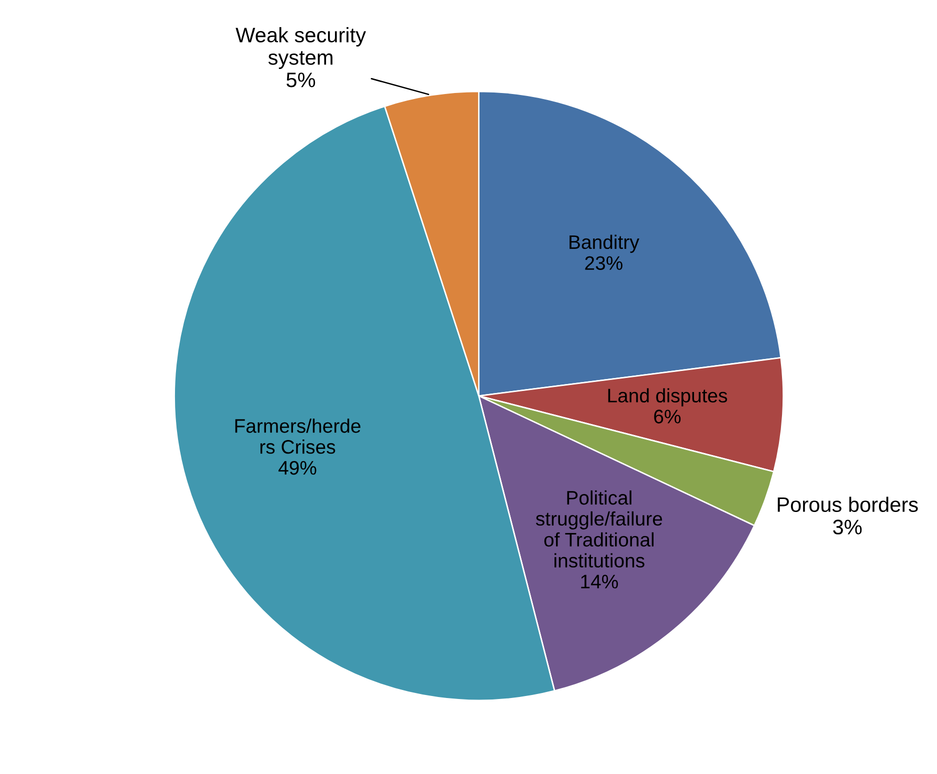 The image size is (937, 774). I want to click on data-label: 3%, so click(847, 527).